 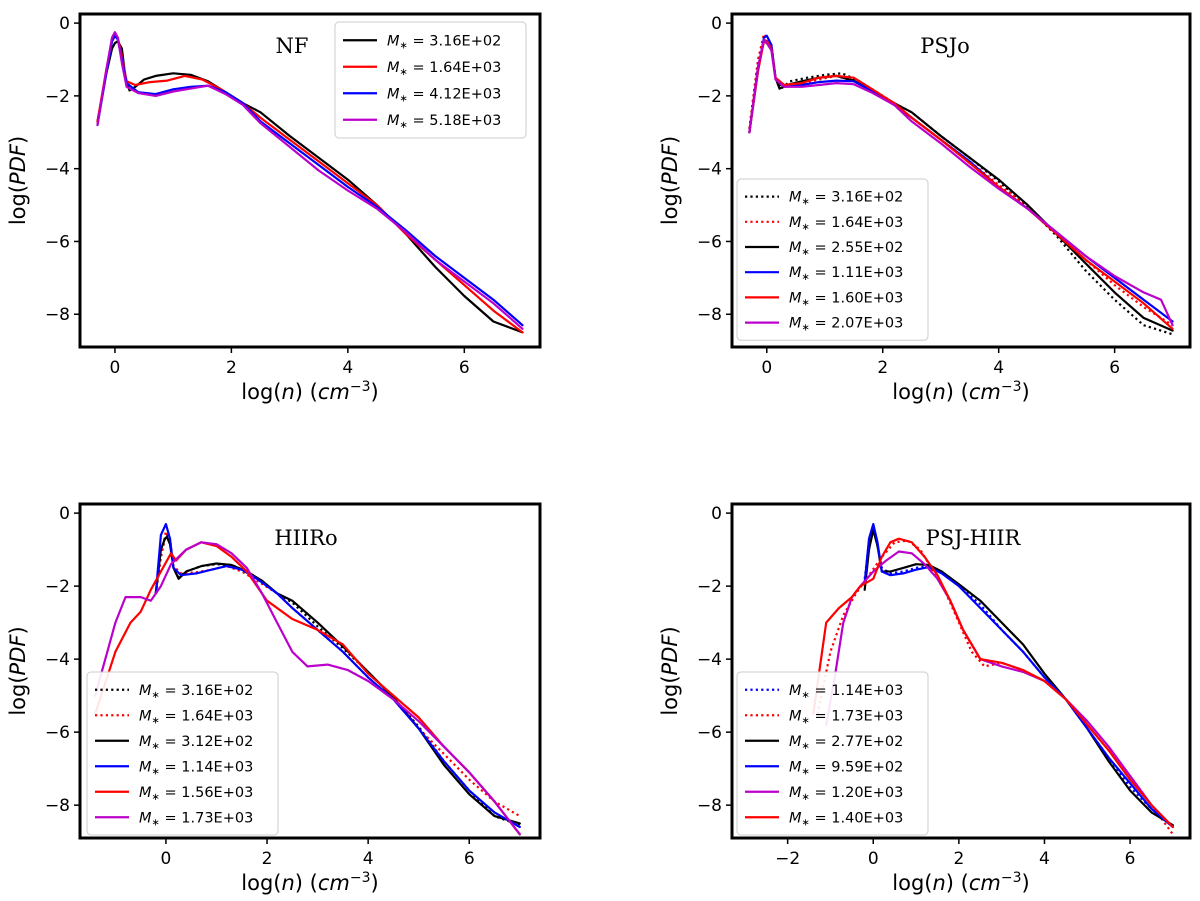 I want to click on legend-label: M∗ = 1.60E+03, so click(x=846, y=299).